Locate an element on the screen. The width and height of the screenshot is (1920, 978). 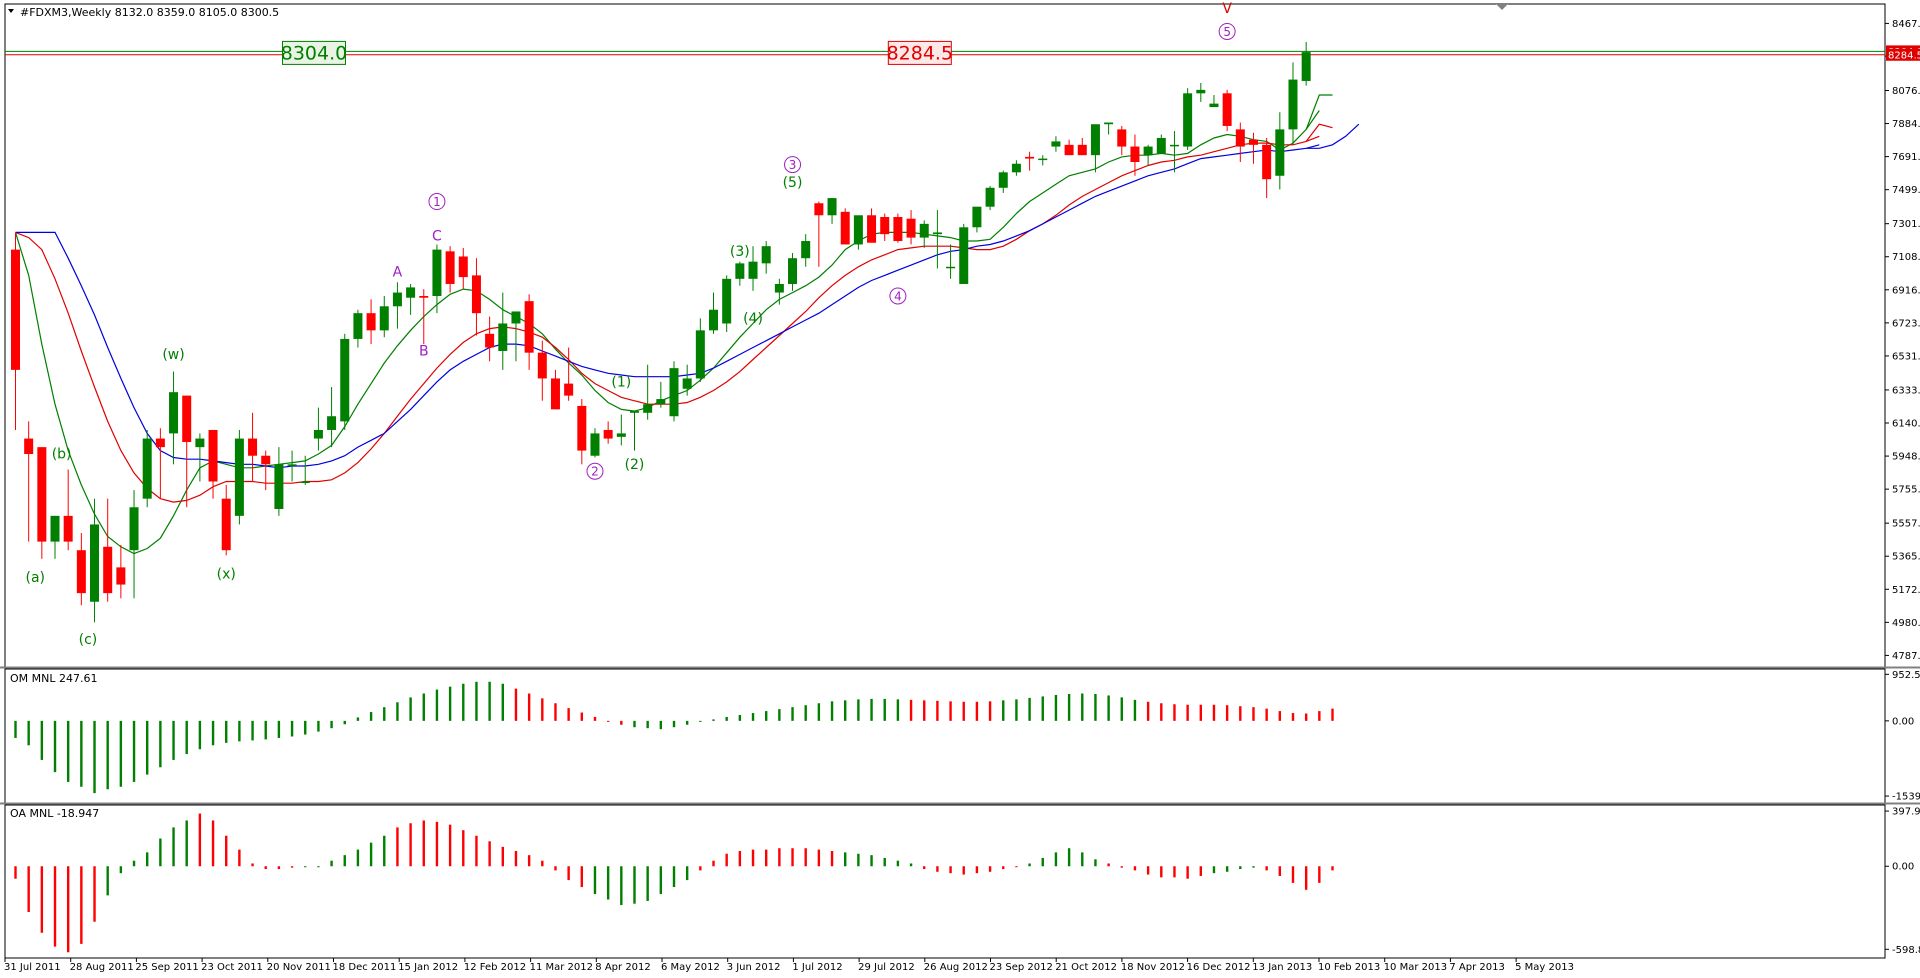
wave-label-15: 3 is located at coordinates (793, 165).